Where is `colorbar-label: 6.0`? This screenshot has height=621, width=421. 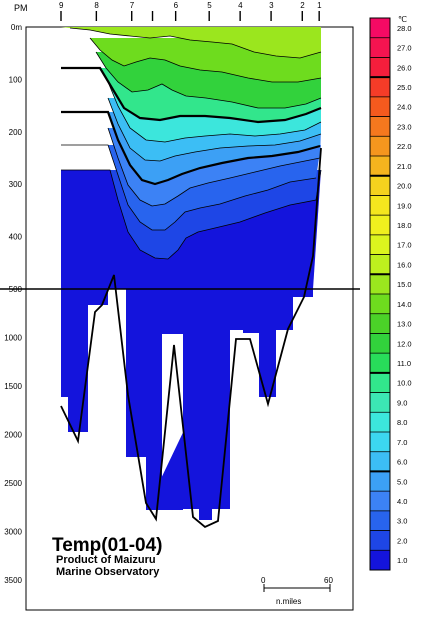 colorbar-label: 6.0 is located at coordinates (402, 462).